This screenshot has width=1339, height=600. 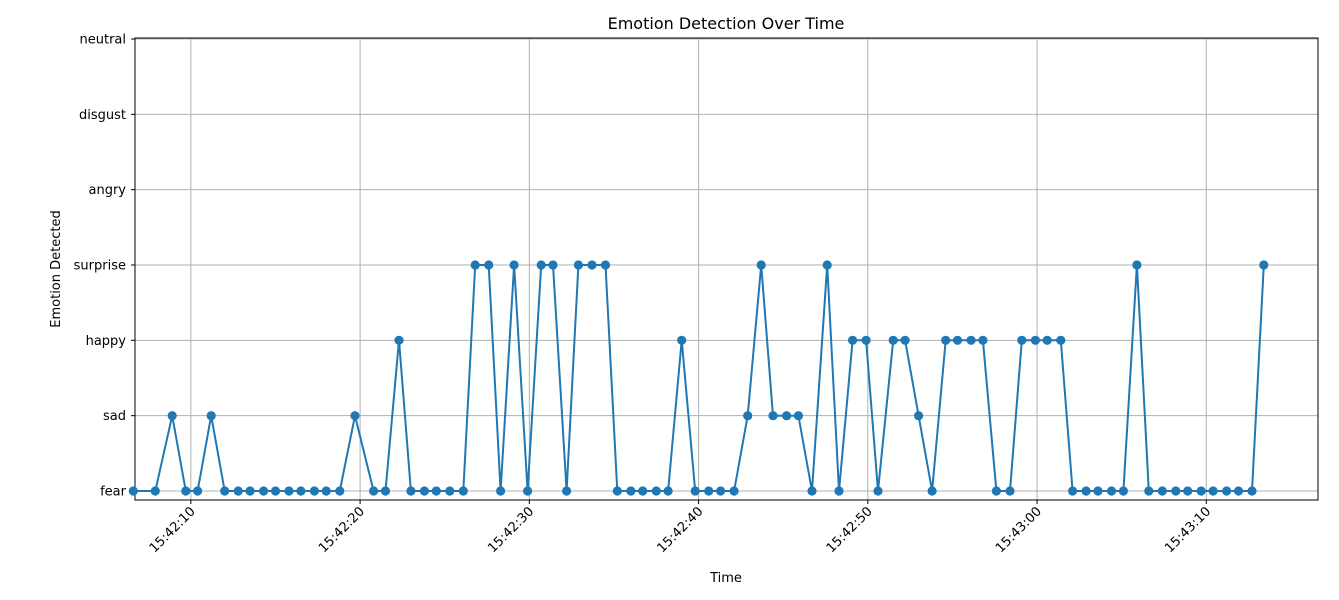 What do you see at coordinates (726, 23) in the screenshot?
I see `chart-title: Emotion Detection Over Time` at bounding box center [726, 23].